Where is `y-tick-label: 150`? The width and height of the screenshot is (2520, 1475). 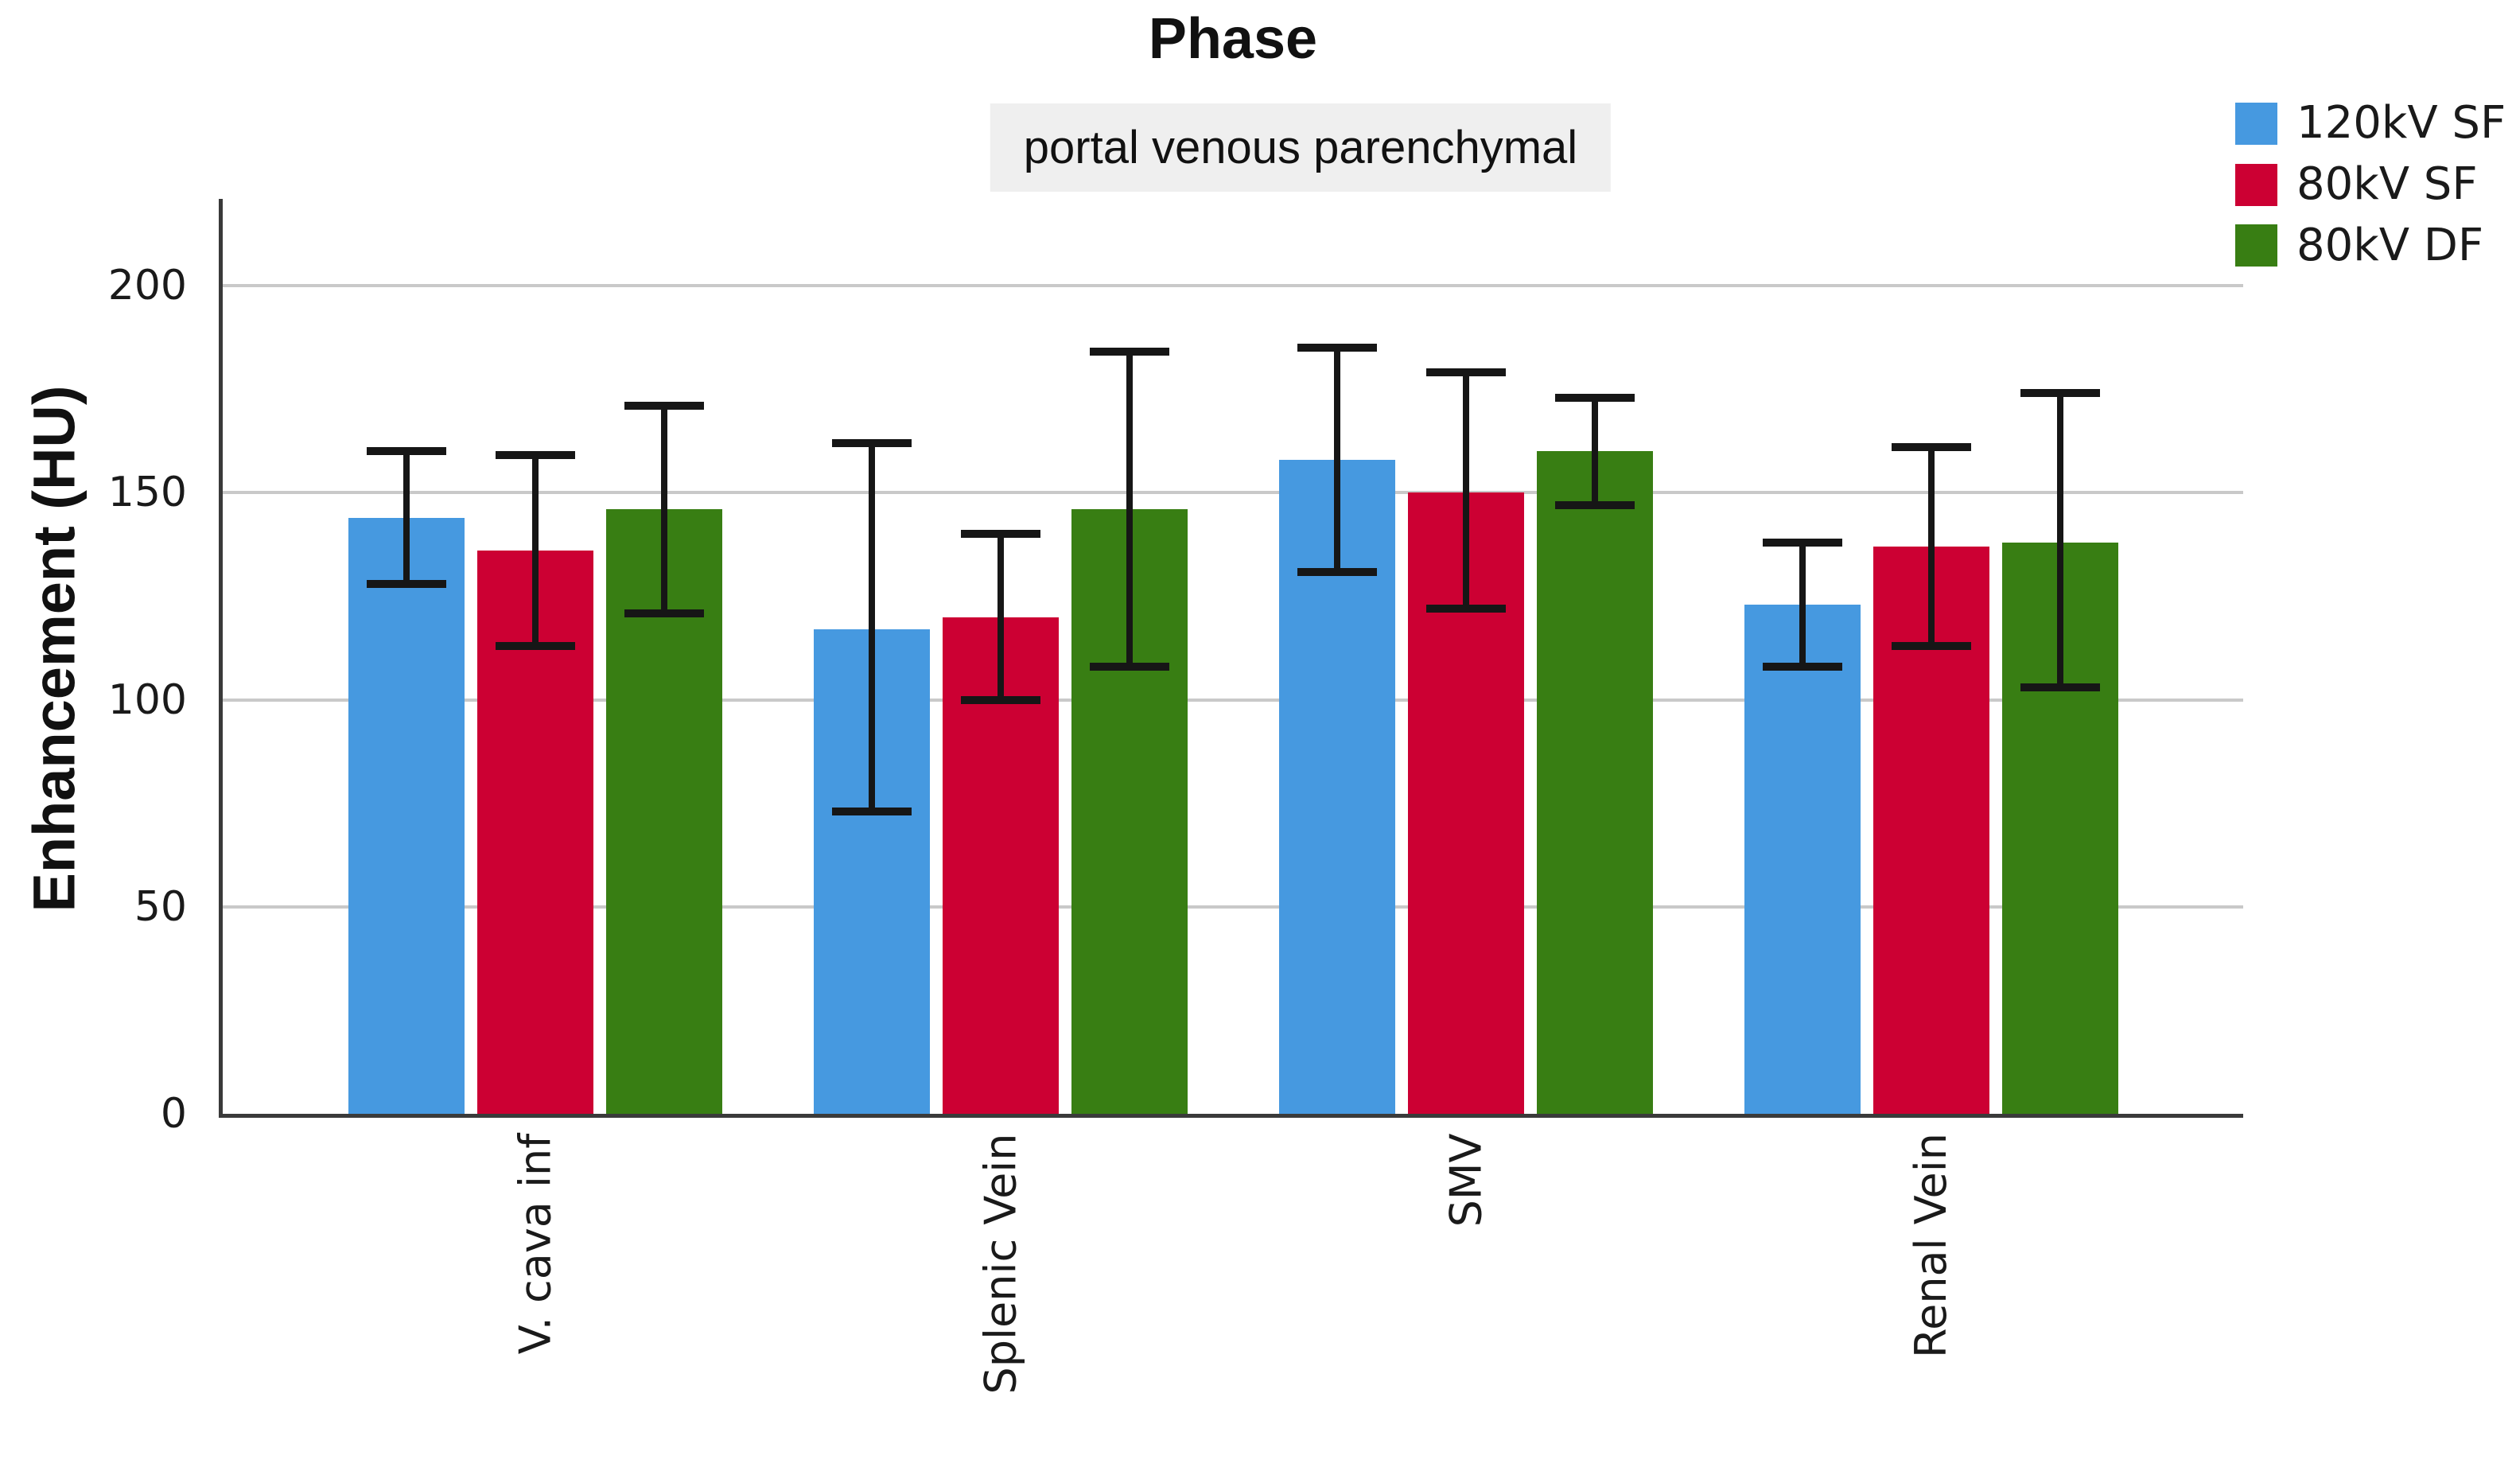
y-tick-label: 150 is located at coordinates (147, 493).